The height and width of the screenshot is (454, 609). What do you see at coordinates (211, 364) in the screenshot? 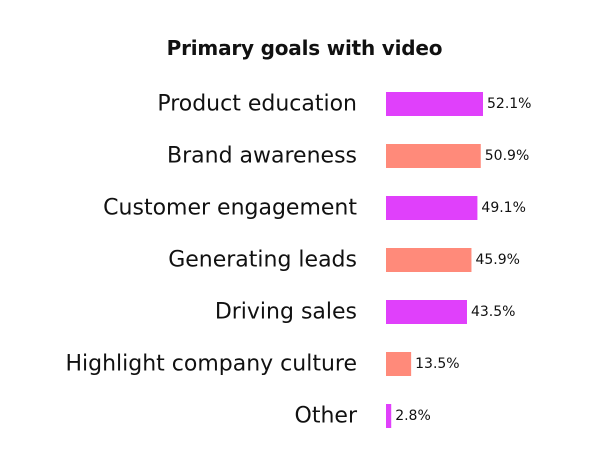
I see `category-label: Highlight company culture` at bounding box center [211, 364].